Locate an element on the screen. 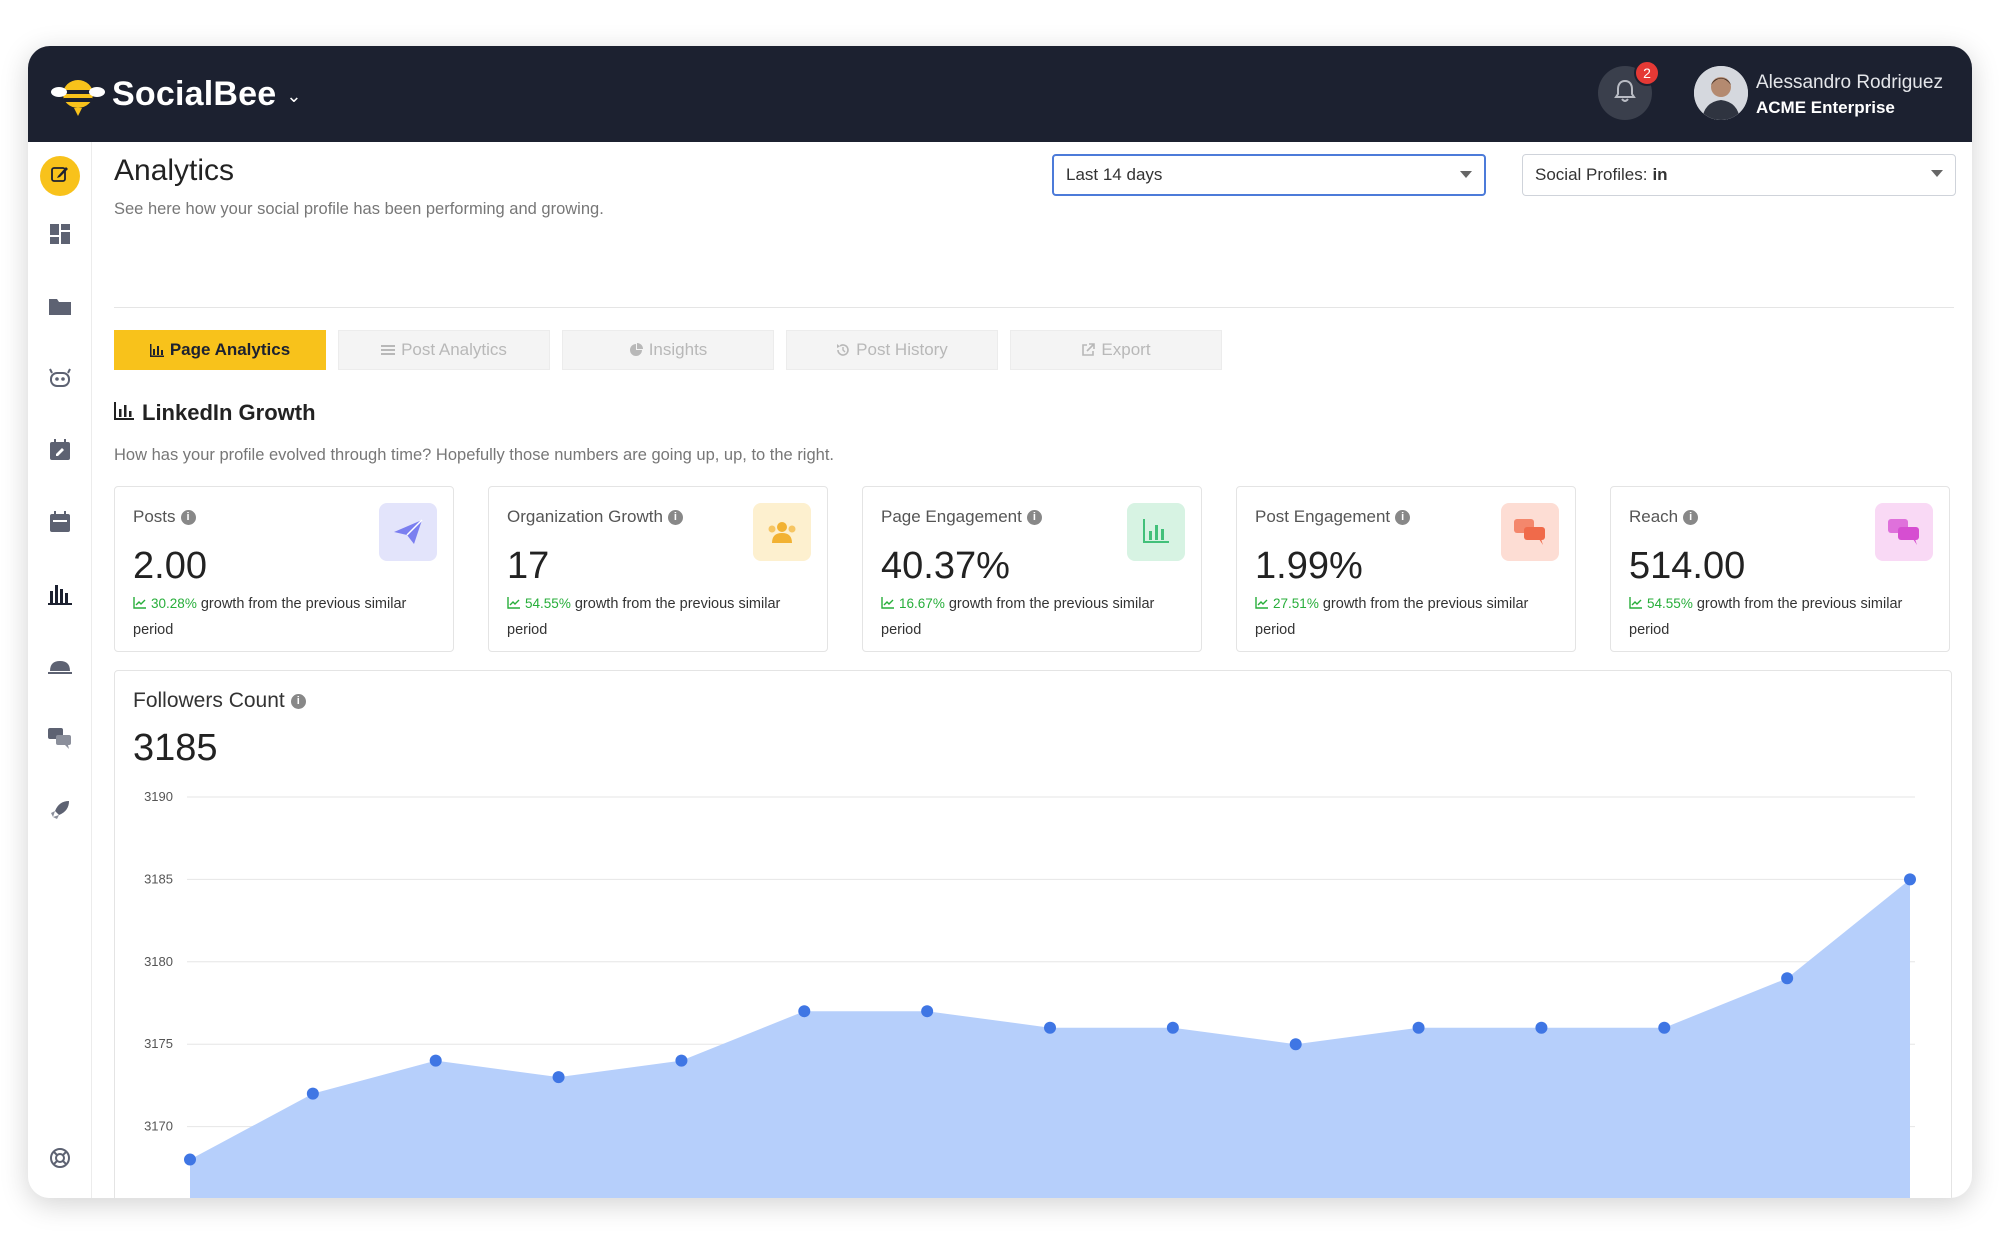  metric-label: Post Engagement i is located at coordinates (1333, 517).